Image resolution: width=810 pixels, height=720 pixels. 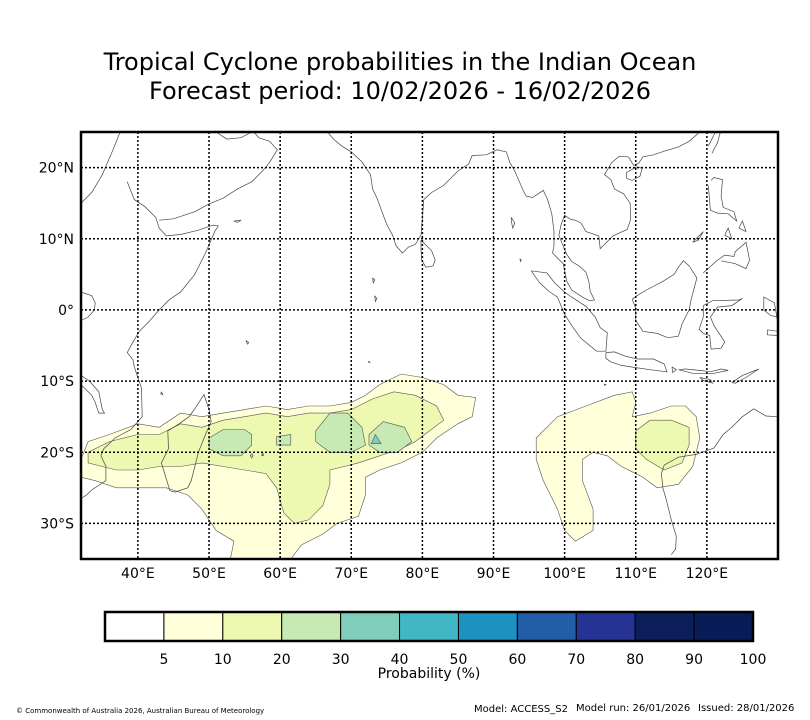 What do you see at coordinates (223, 660) in the screenshot?
I see `colorbar-tick-label: 10` at bounding box center [223, 660].